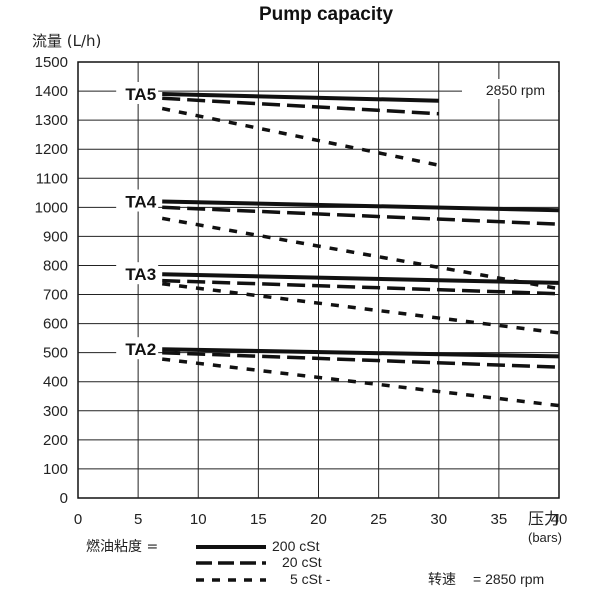 Image resolution: width=595 pixels, height=592 pixels. I want to click on series-ta2-solid, so click(361, 353).